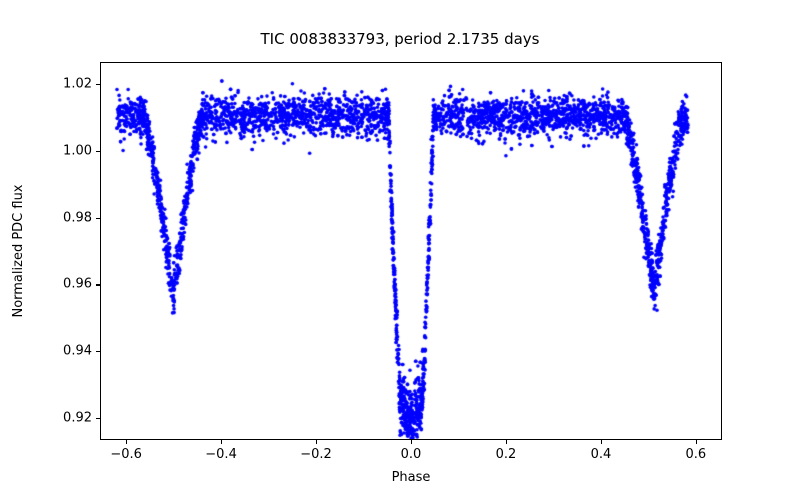 Image resolution: width=800 pixels, height=500 pixels. What do you see at coordinates (506, 454) in the screenshot?
I see `x-tick-label: 0.2` at bounding box center [506, 454].